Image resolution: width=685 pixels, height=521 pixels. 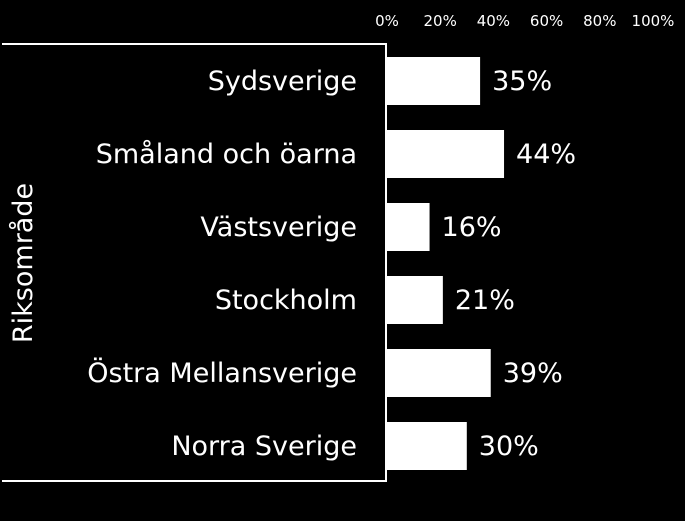 I want to click on x-axis-ticks: 0% 20% 40% 60% 80% 100%, so click(x=524, y=21).